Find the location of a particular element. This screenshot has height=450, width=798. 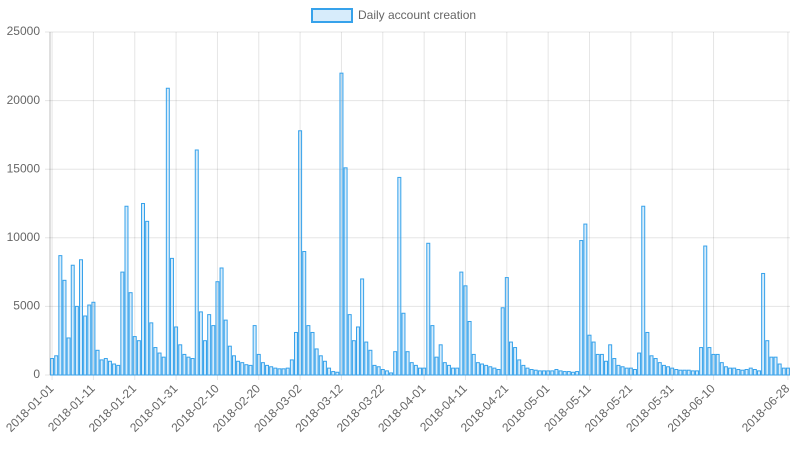

y-tick-label: 15000 is located at coordinates (24, 168).